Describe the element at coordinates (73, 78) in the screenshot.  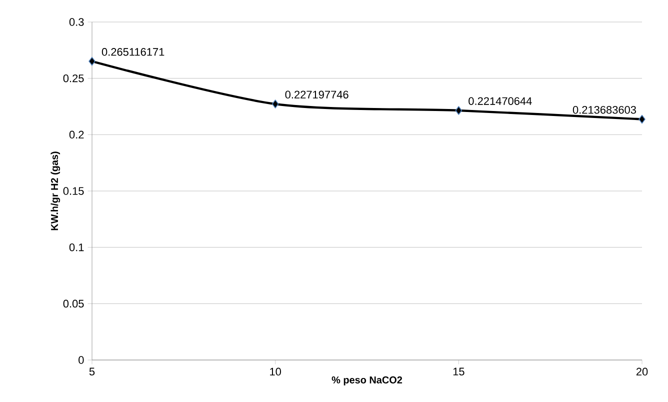
I see `y-tick-label: 0.25` at that location.